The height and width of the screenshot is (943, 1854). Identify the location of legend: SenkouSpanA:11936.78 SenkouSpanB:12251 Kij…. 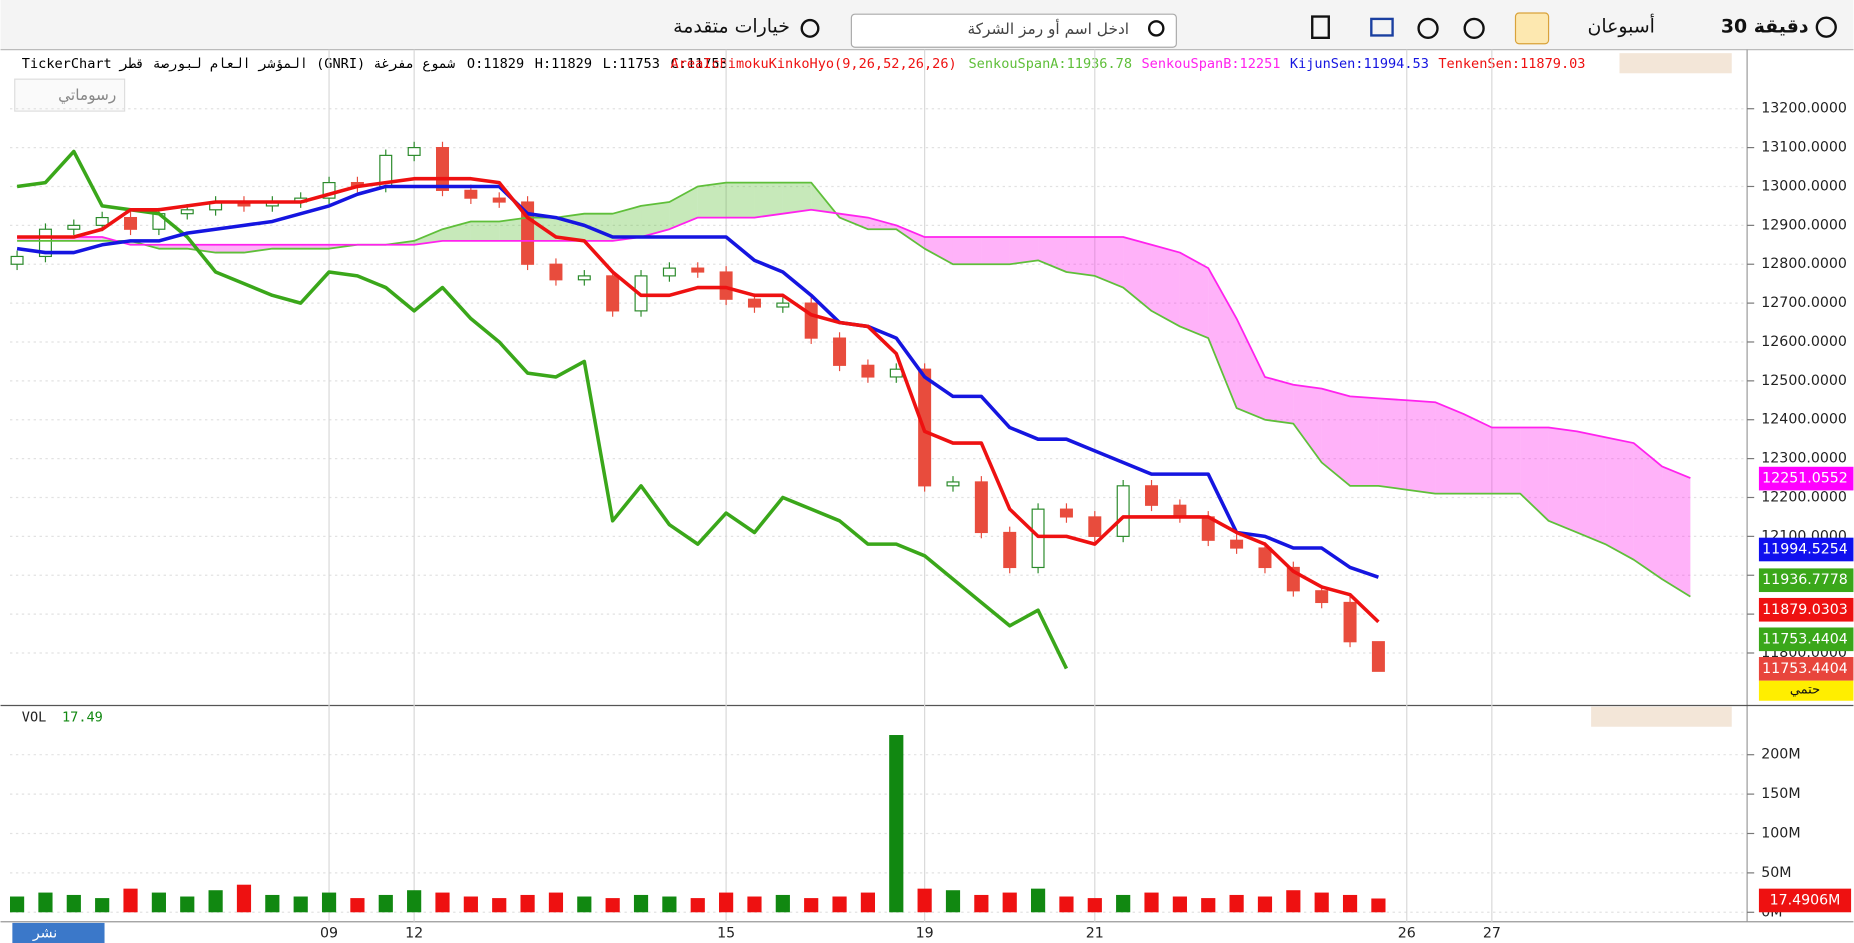
(1277, 64).